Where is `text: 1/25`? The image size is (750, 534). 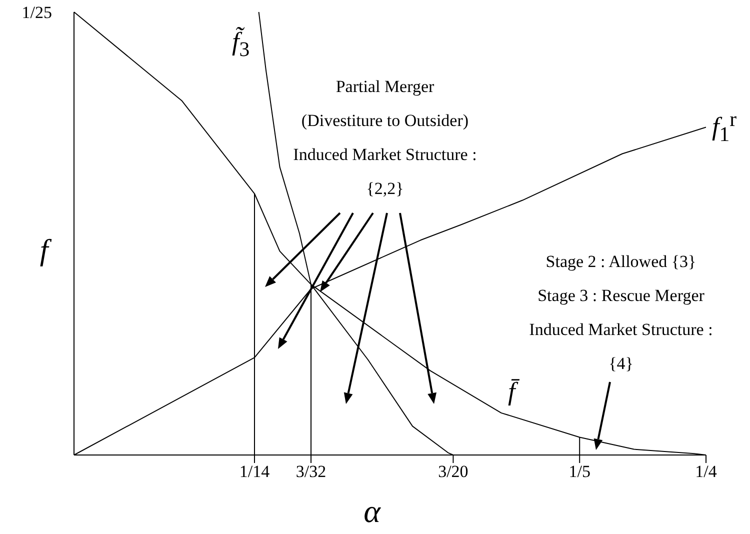 text: 1/25 is located at coordinates (37, 12).